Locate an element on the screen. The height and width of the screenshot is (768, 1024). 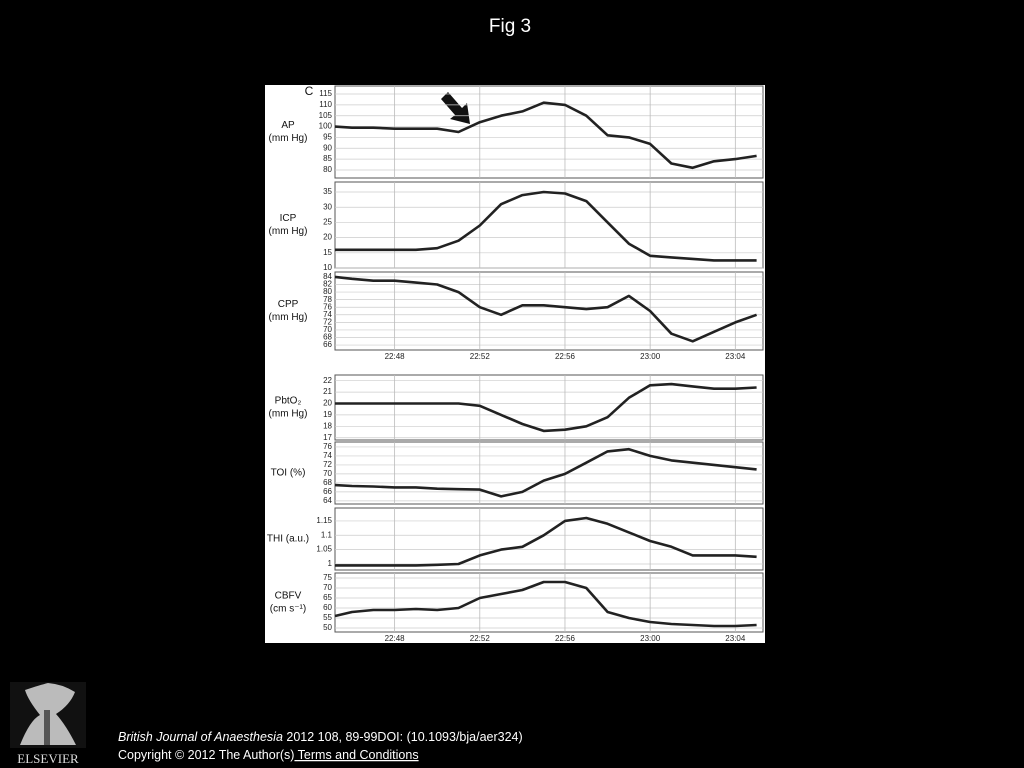
y-tick-label: 10 is located at coordinates (327, 267).